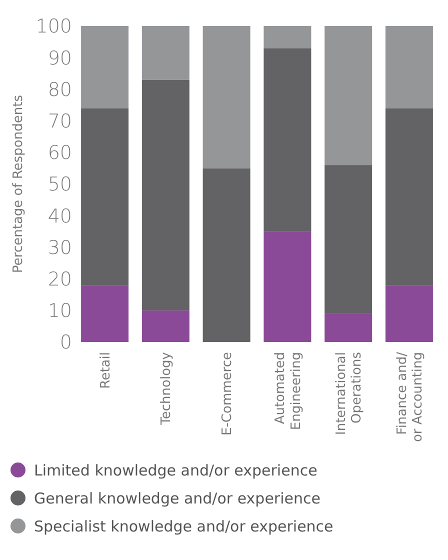 The image size is (448, 560). Describe the element at coordinates (60, 216) in the screenshot. I see `y-tick-label: 40` at that location.